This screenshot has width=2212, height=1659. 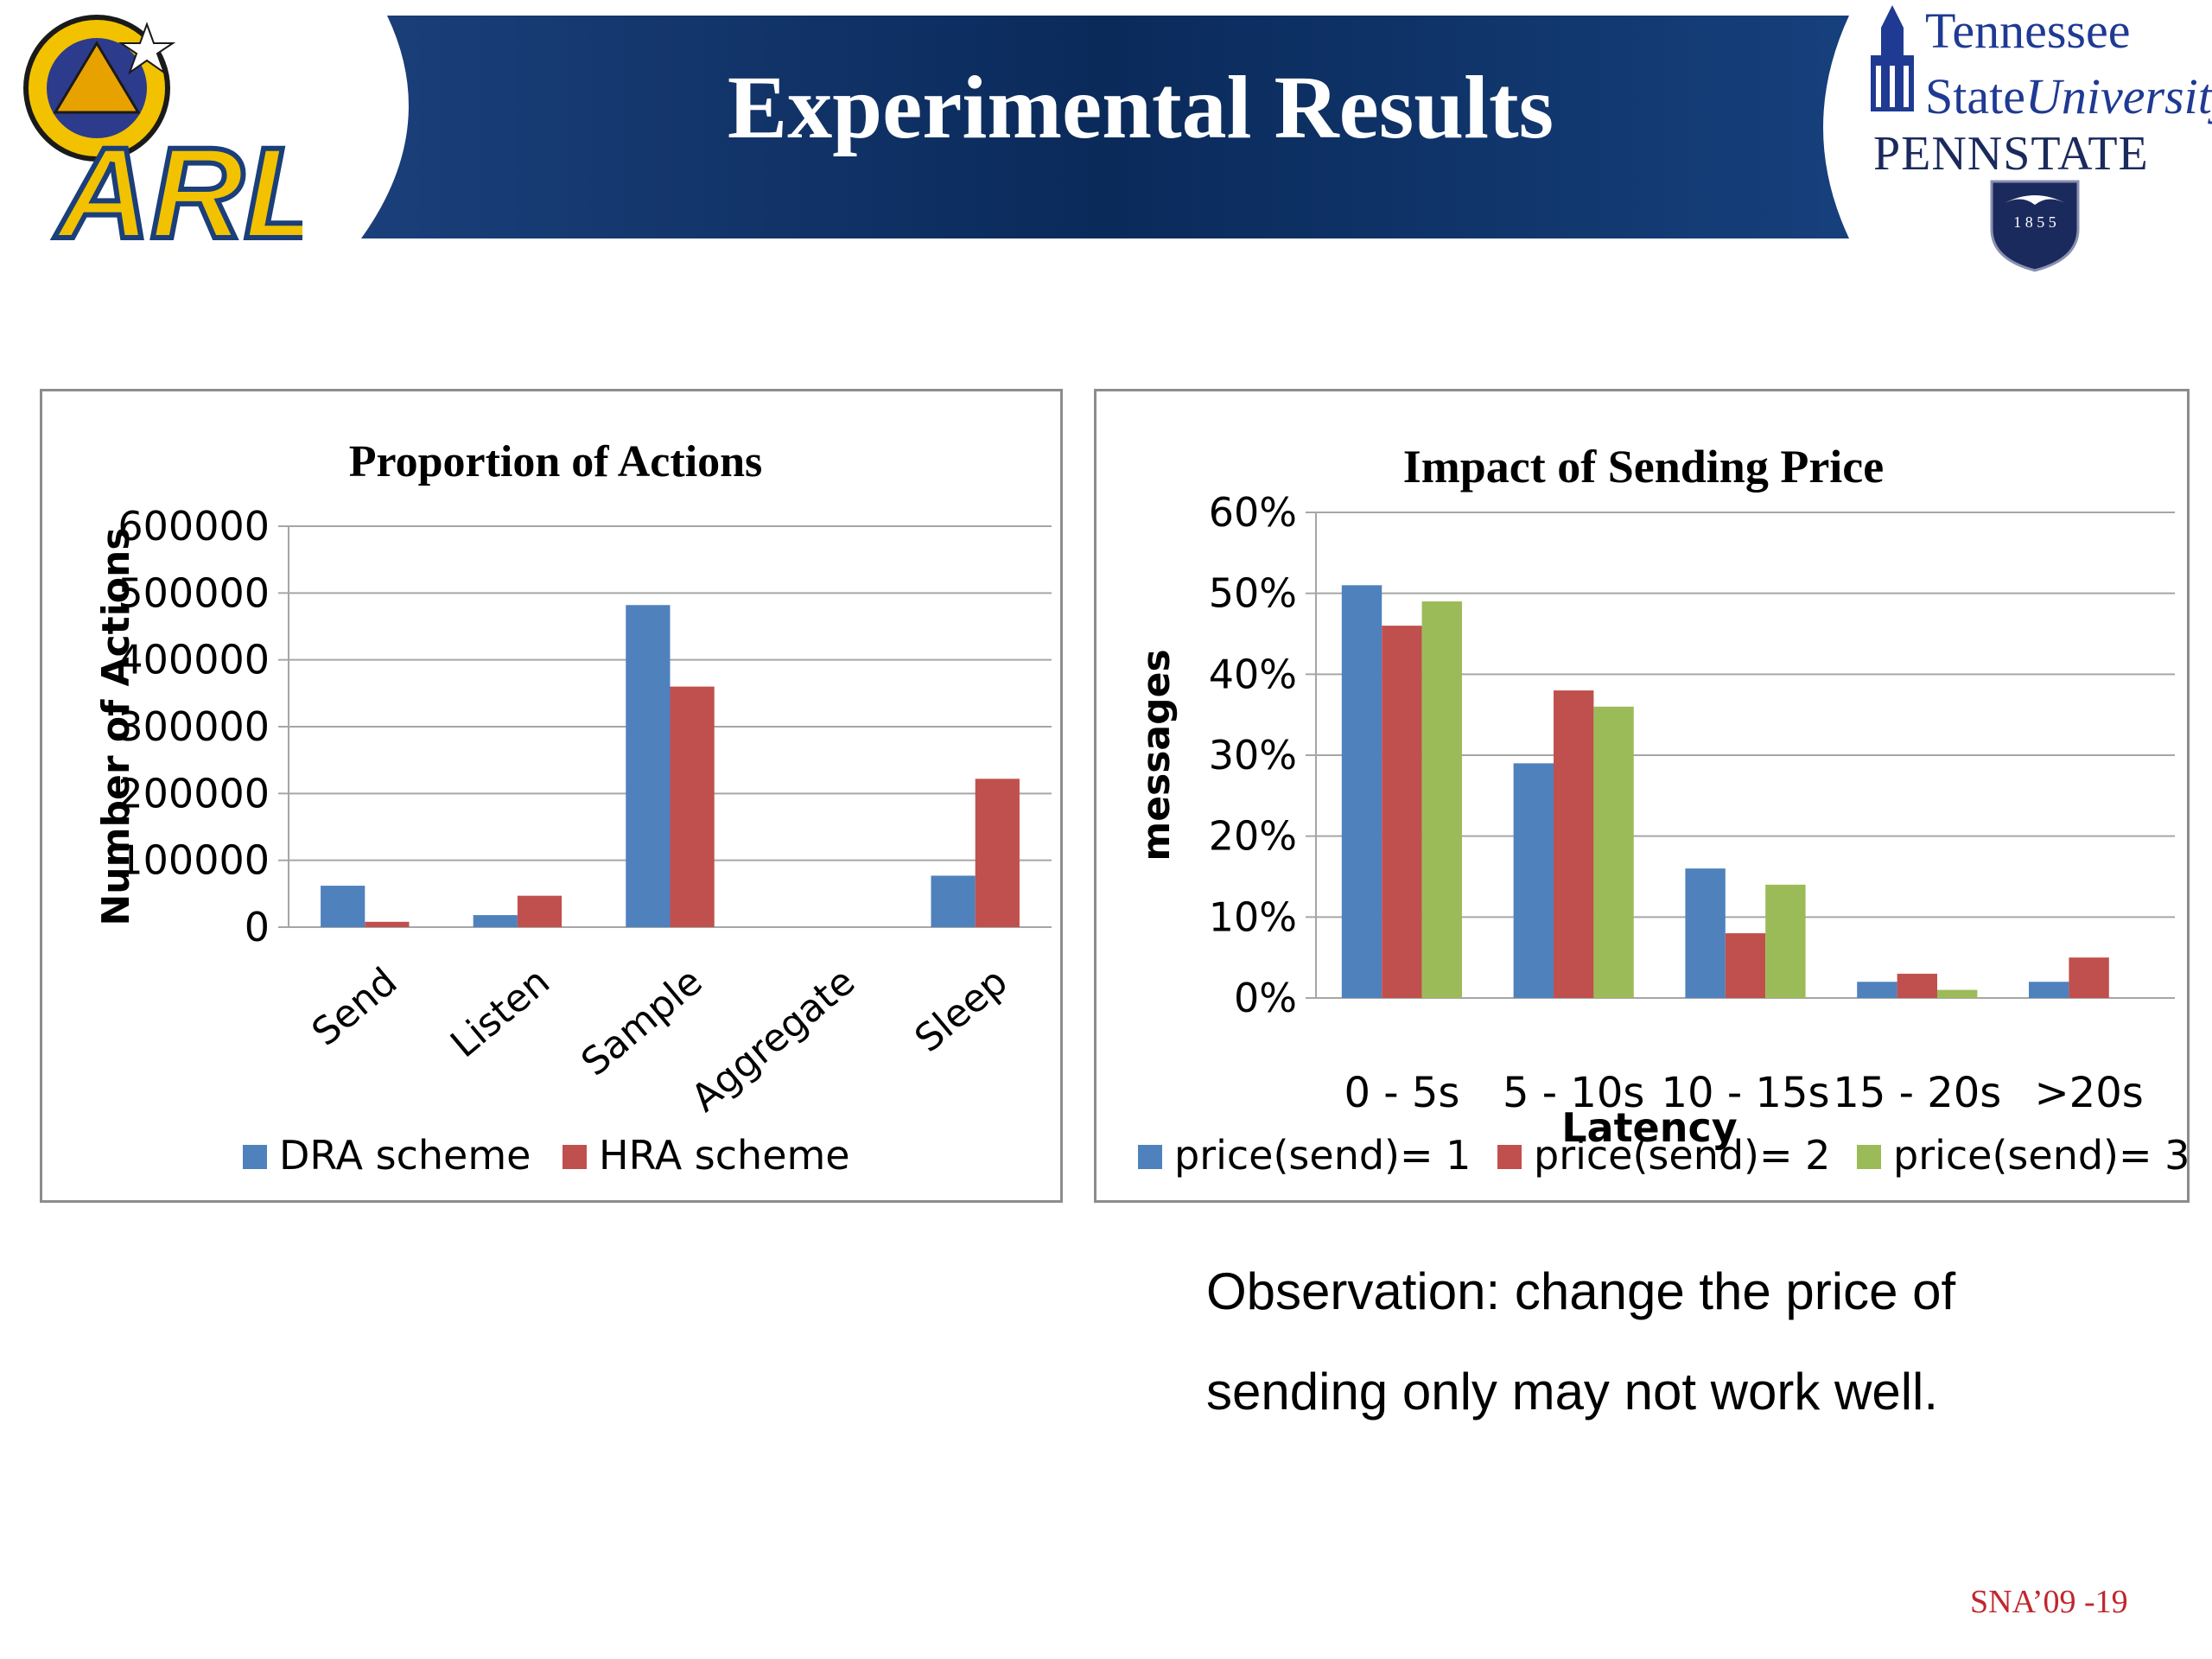 I want to click on chart-title: Impact of Sending Price, so click(x=1643, y=467).